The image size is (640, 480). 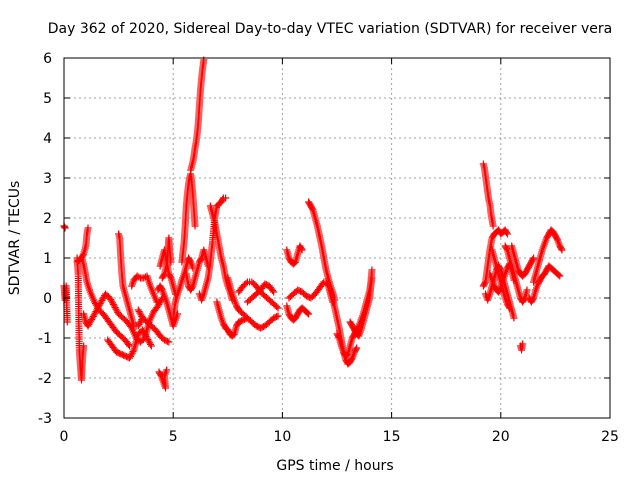 What do you see at coordinates (47, 299) in the screenshot?
I see `y-tick-label: 0` at bounding box center [47, 299].